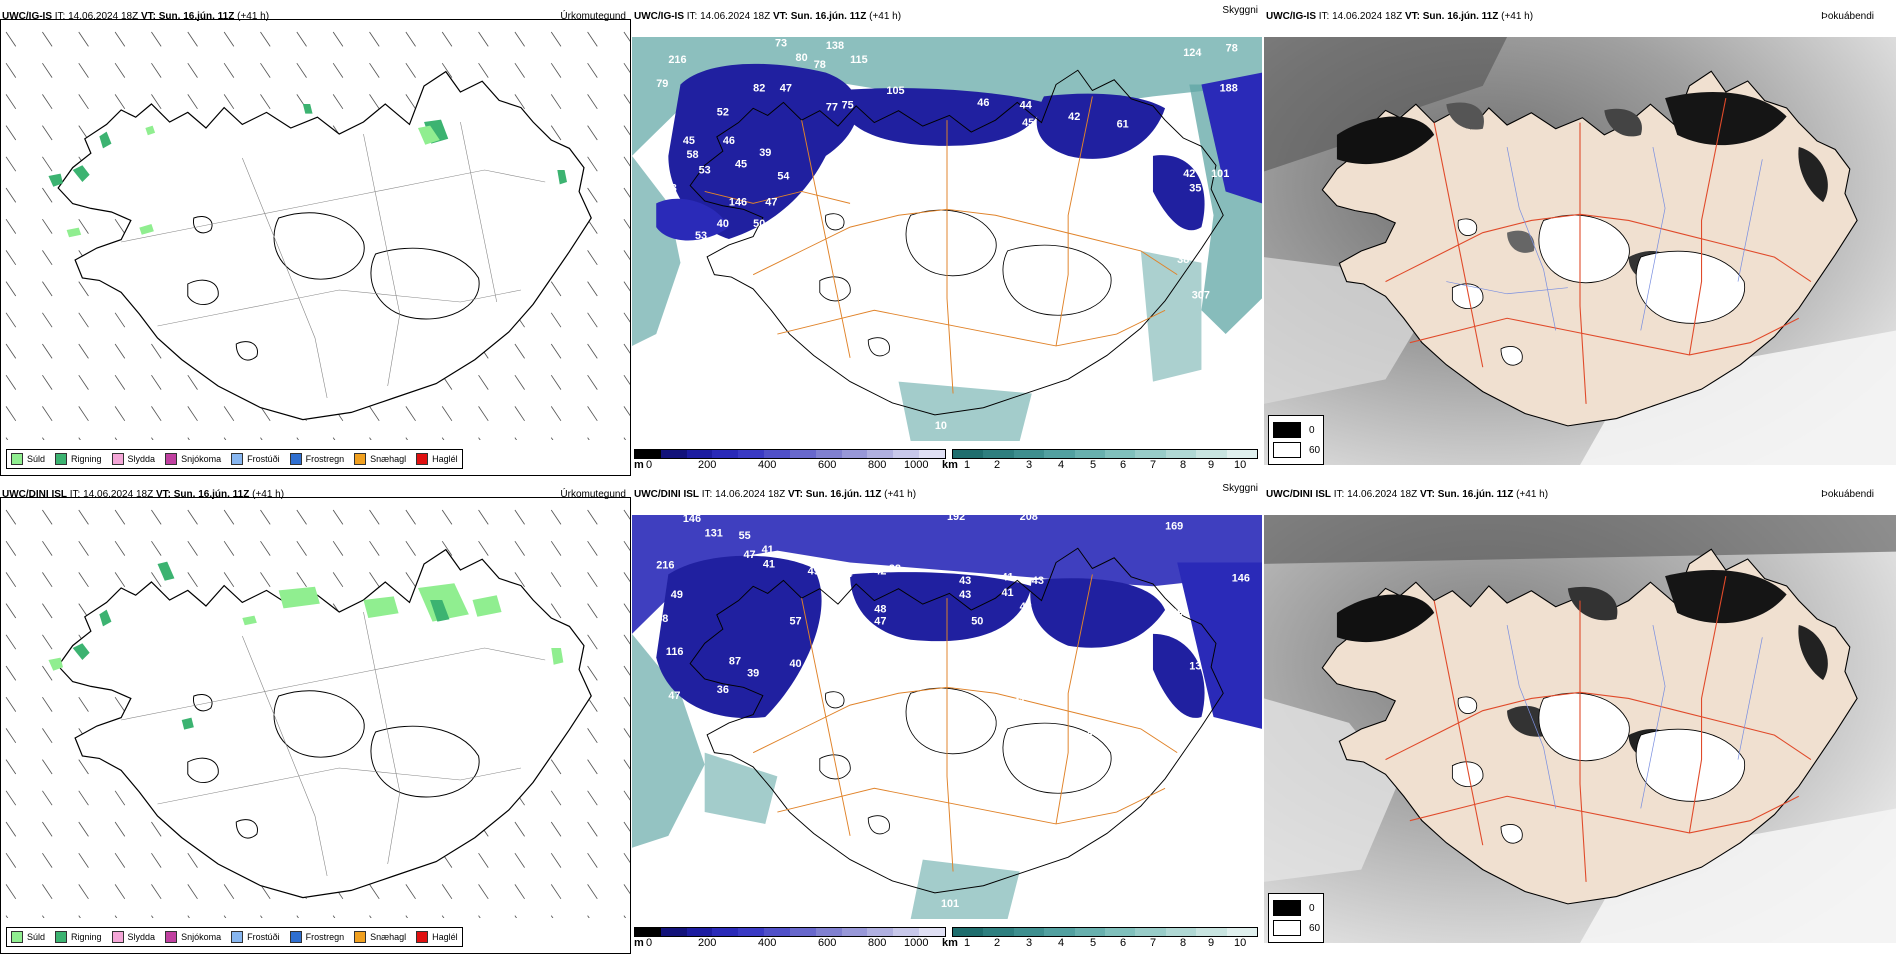 The width and height of the screenshot is (1900, 954). I want to click on vis-label: 42, so click(1026, 607).